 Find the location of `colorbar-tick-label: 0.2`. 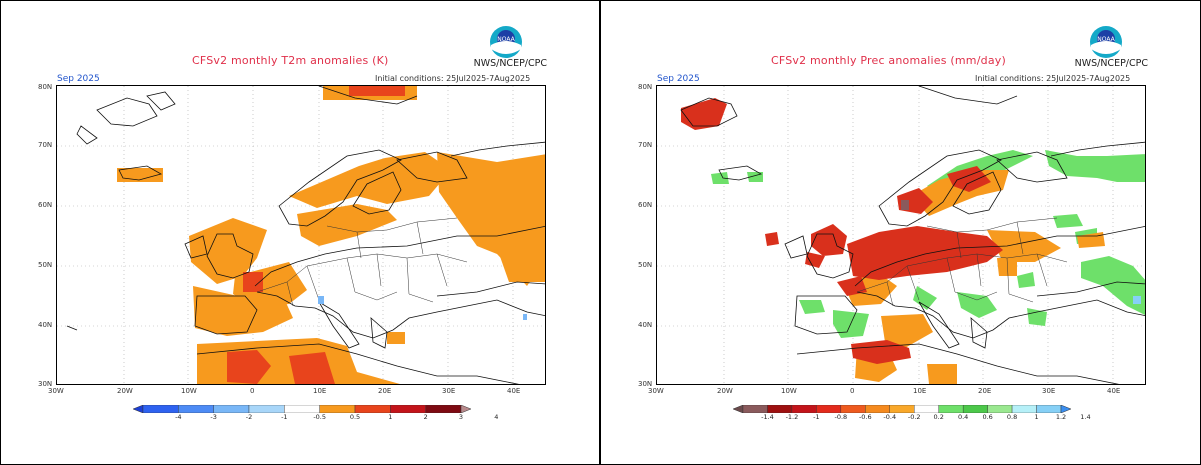

colorbar-tick-label: 0.2 is located at coordinates (938, 417).